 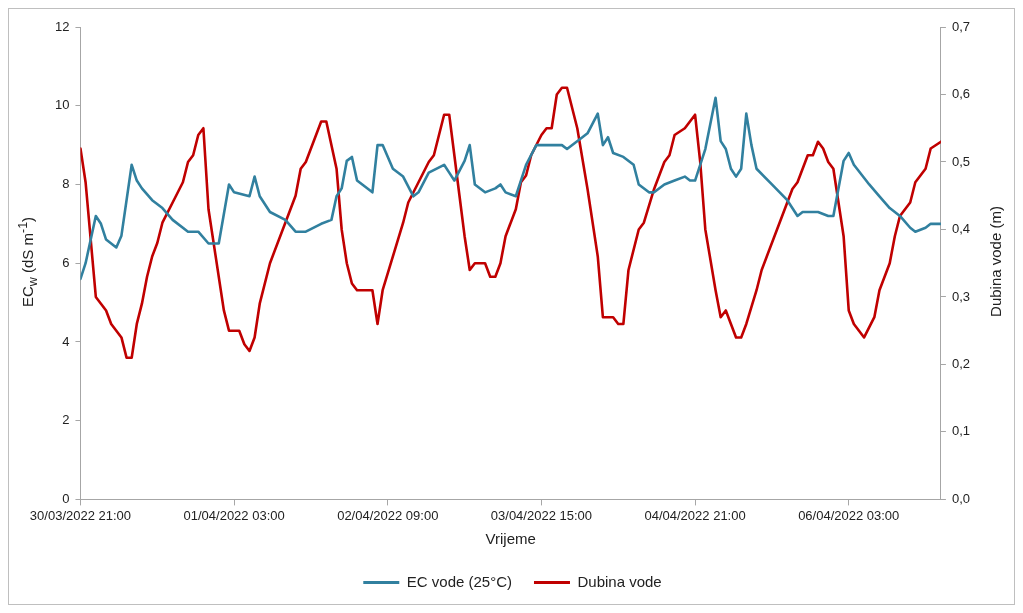 What do you see at coordinates (695, 515) in the screenshot?
I see `x-tick-label: 04/04/2022 21:00` at bounding box center [695, 515].